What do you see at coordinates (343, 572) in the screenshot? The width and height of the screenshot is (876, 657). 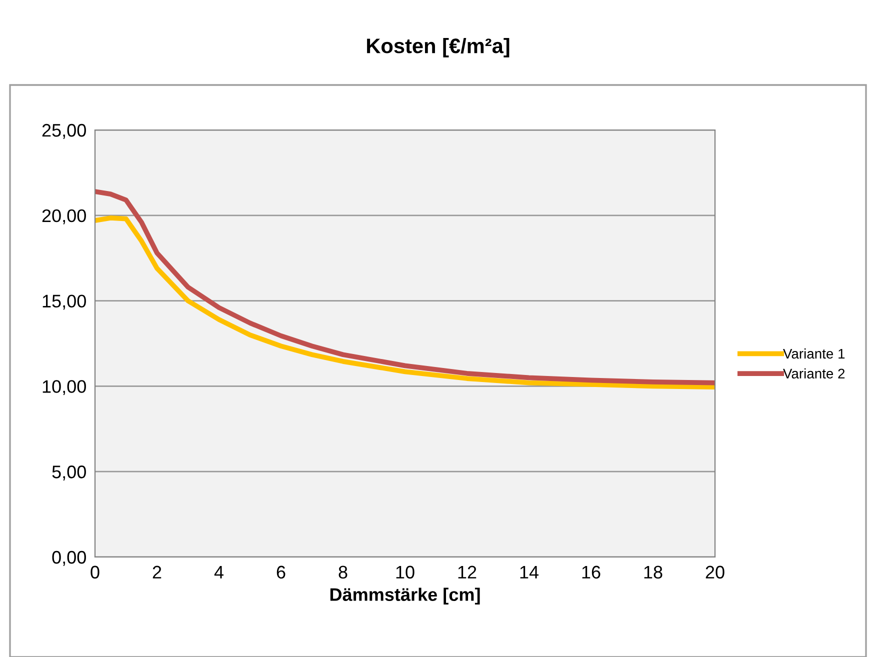 I see `x-tick-label: 8` at bounding box center [343, 572].